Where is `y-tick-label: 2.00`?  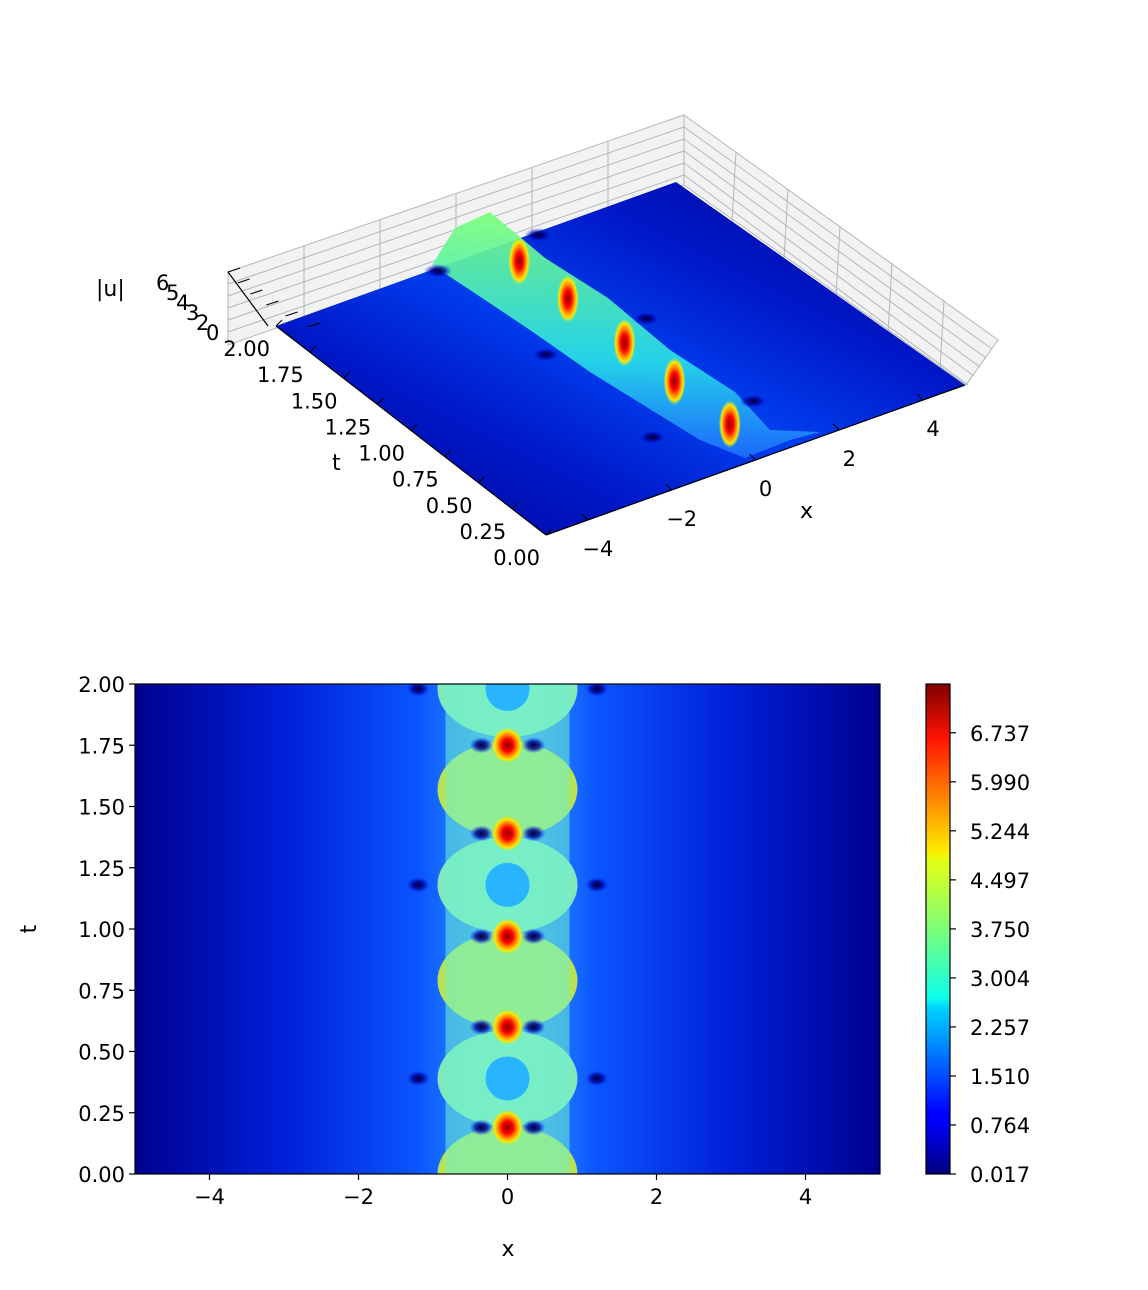 y-tick-label: 2.00 is located at coordinates (101, 685).